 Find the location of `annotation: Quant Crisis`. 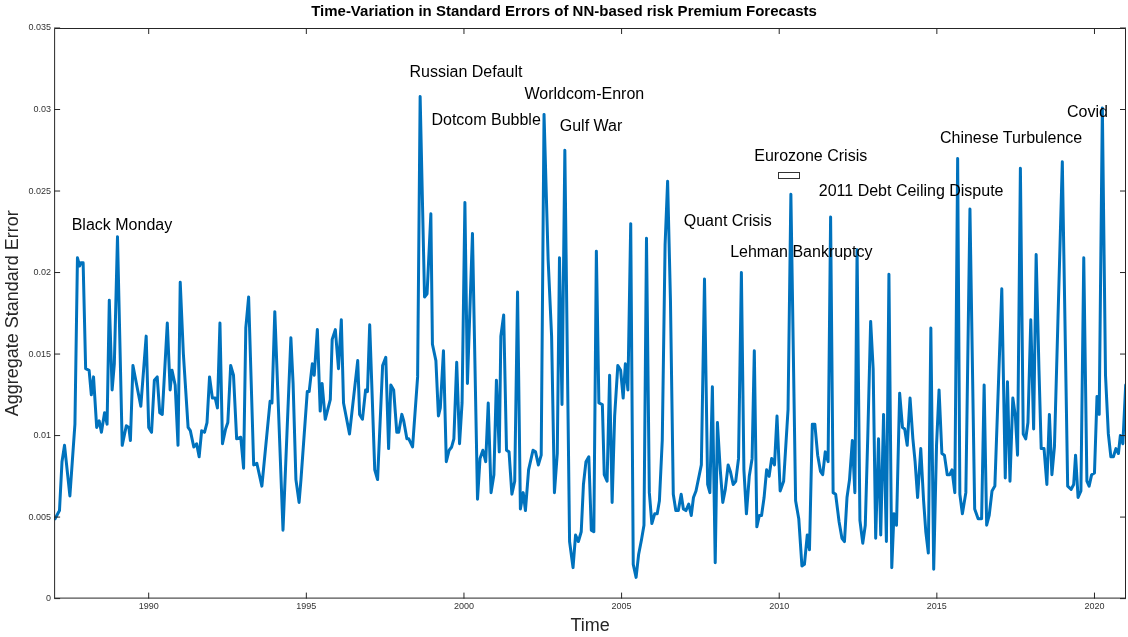

annotation: Quant Crisis is located at coordinates (727, 220).